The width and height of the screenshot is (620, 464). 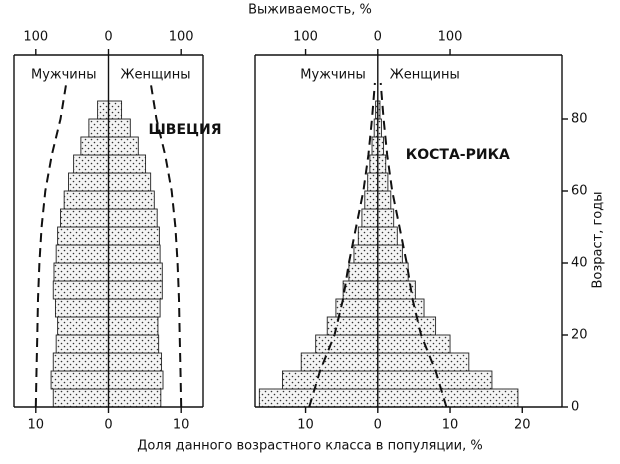 What do you see at coordinates (522, 425) in the screenshot?
I see `x-tick-label: 20` at bounding box center [522, 425].